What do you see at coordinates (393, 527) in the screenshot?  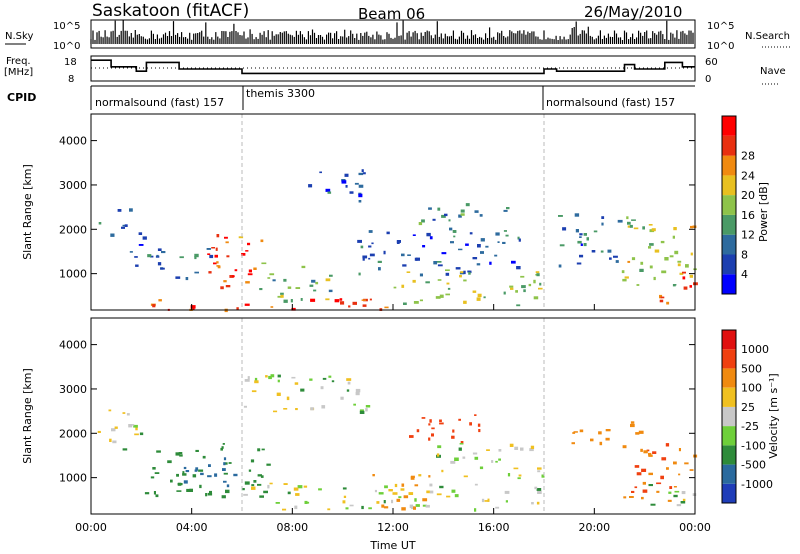 I see `x-tick-label: 12:00` at bounding box center [393, 527].